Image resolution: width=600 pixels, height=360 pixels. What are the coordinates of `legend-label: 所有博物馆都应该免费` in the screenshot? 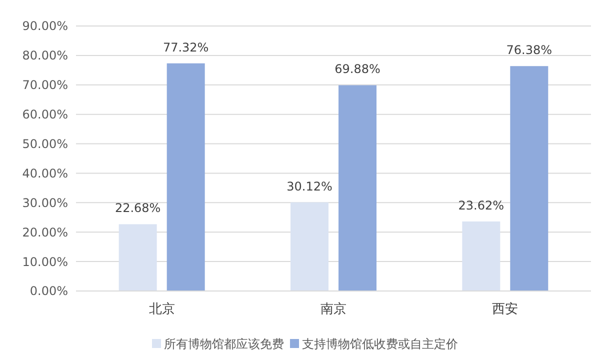 It's located at (224, 344).